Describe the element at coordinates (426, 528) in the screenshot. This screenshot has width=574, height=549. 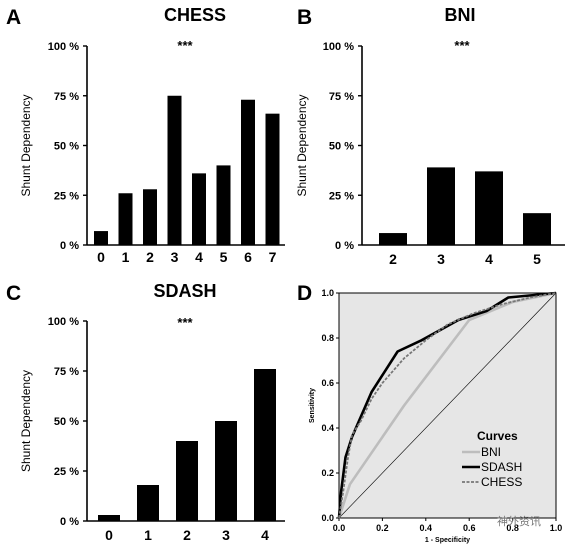
I see `x-tick-label: 0.4` at that location.